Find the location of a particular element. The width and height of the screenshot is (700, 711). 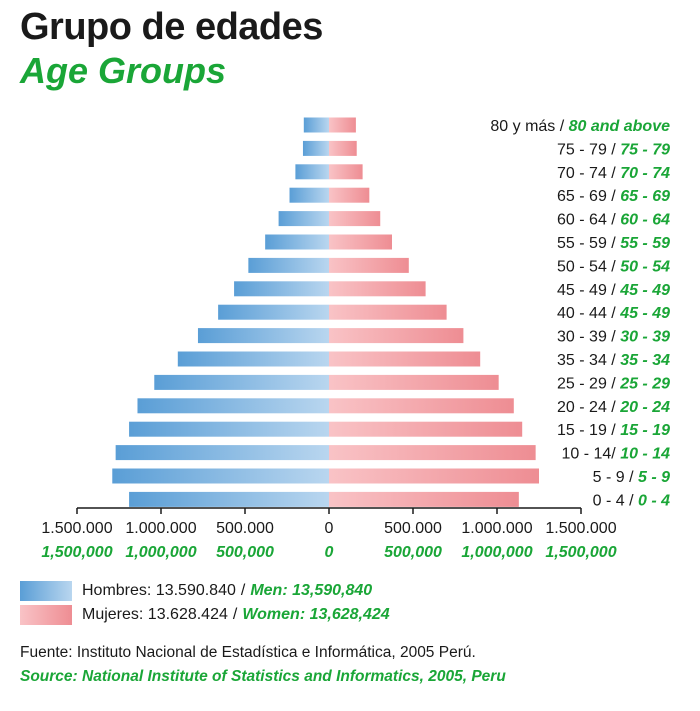

age-group-label: 45 - 49 / 45 - 49 is located at coordinates (613, 290).